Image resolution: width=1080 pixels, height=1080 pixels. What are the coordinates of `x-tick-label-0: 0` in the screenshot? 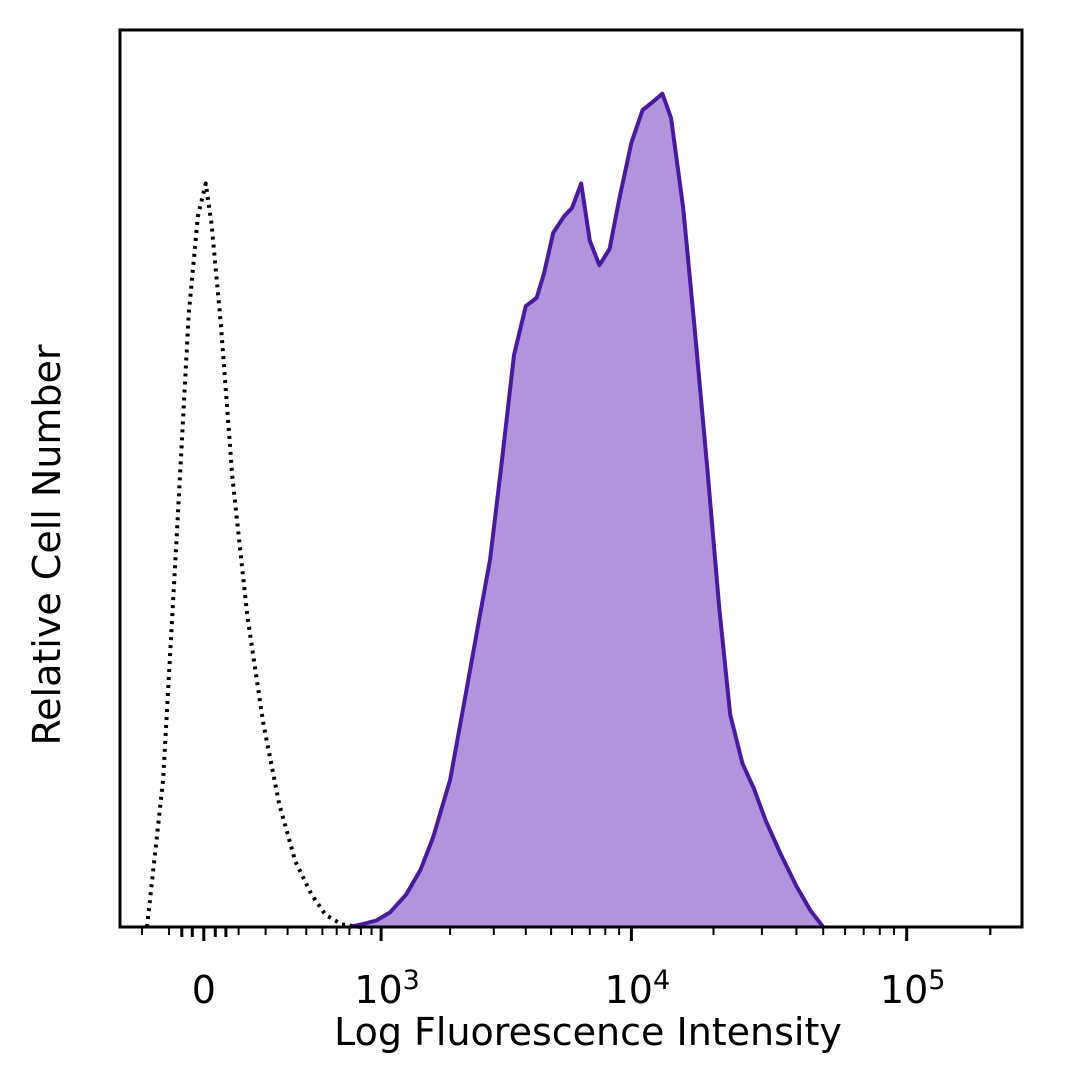 It's located at (204, 990).